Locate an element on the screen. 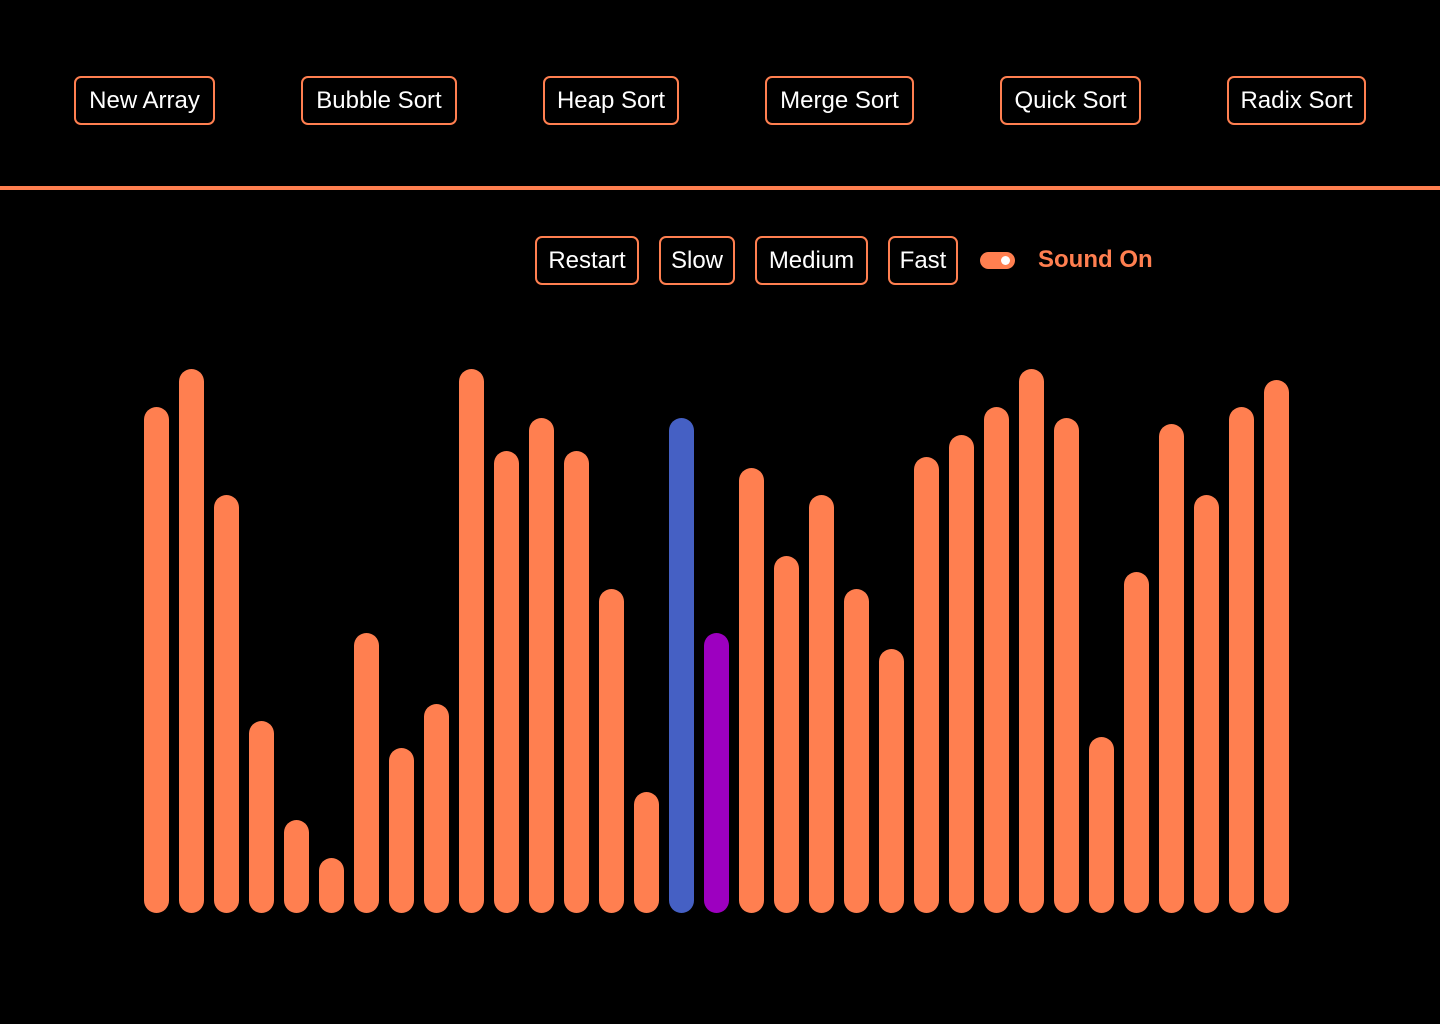 The height and width of the screenshot is (1024, 1440). header-divider is located at coordinates (720, 188).